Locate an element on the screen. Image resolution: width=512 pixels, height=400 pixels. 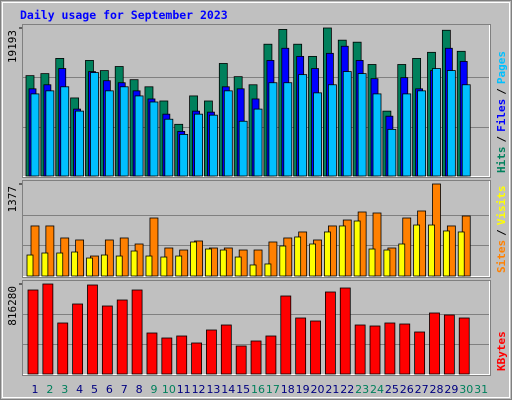
x-tick-label: 29 is located at coordinates (451, 389).